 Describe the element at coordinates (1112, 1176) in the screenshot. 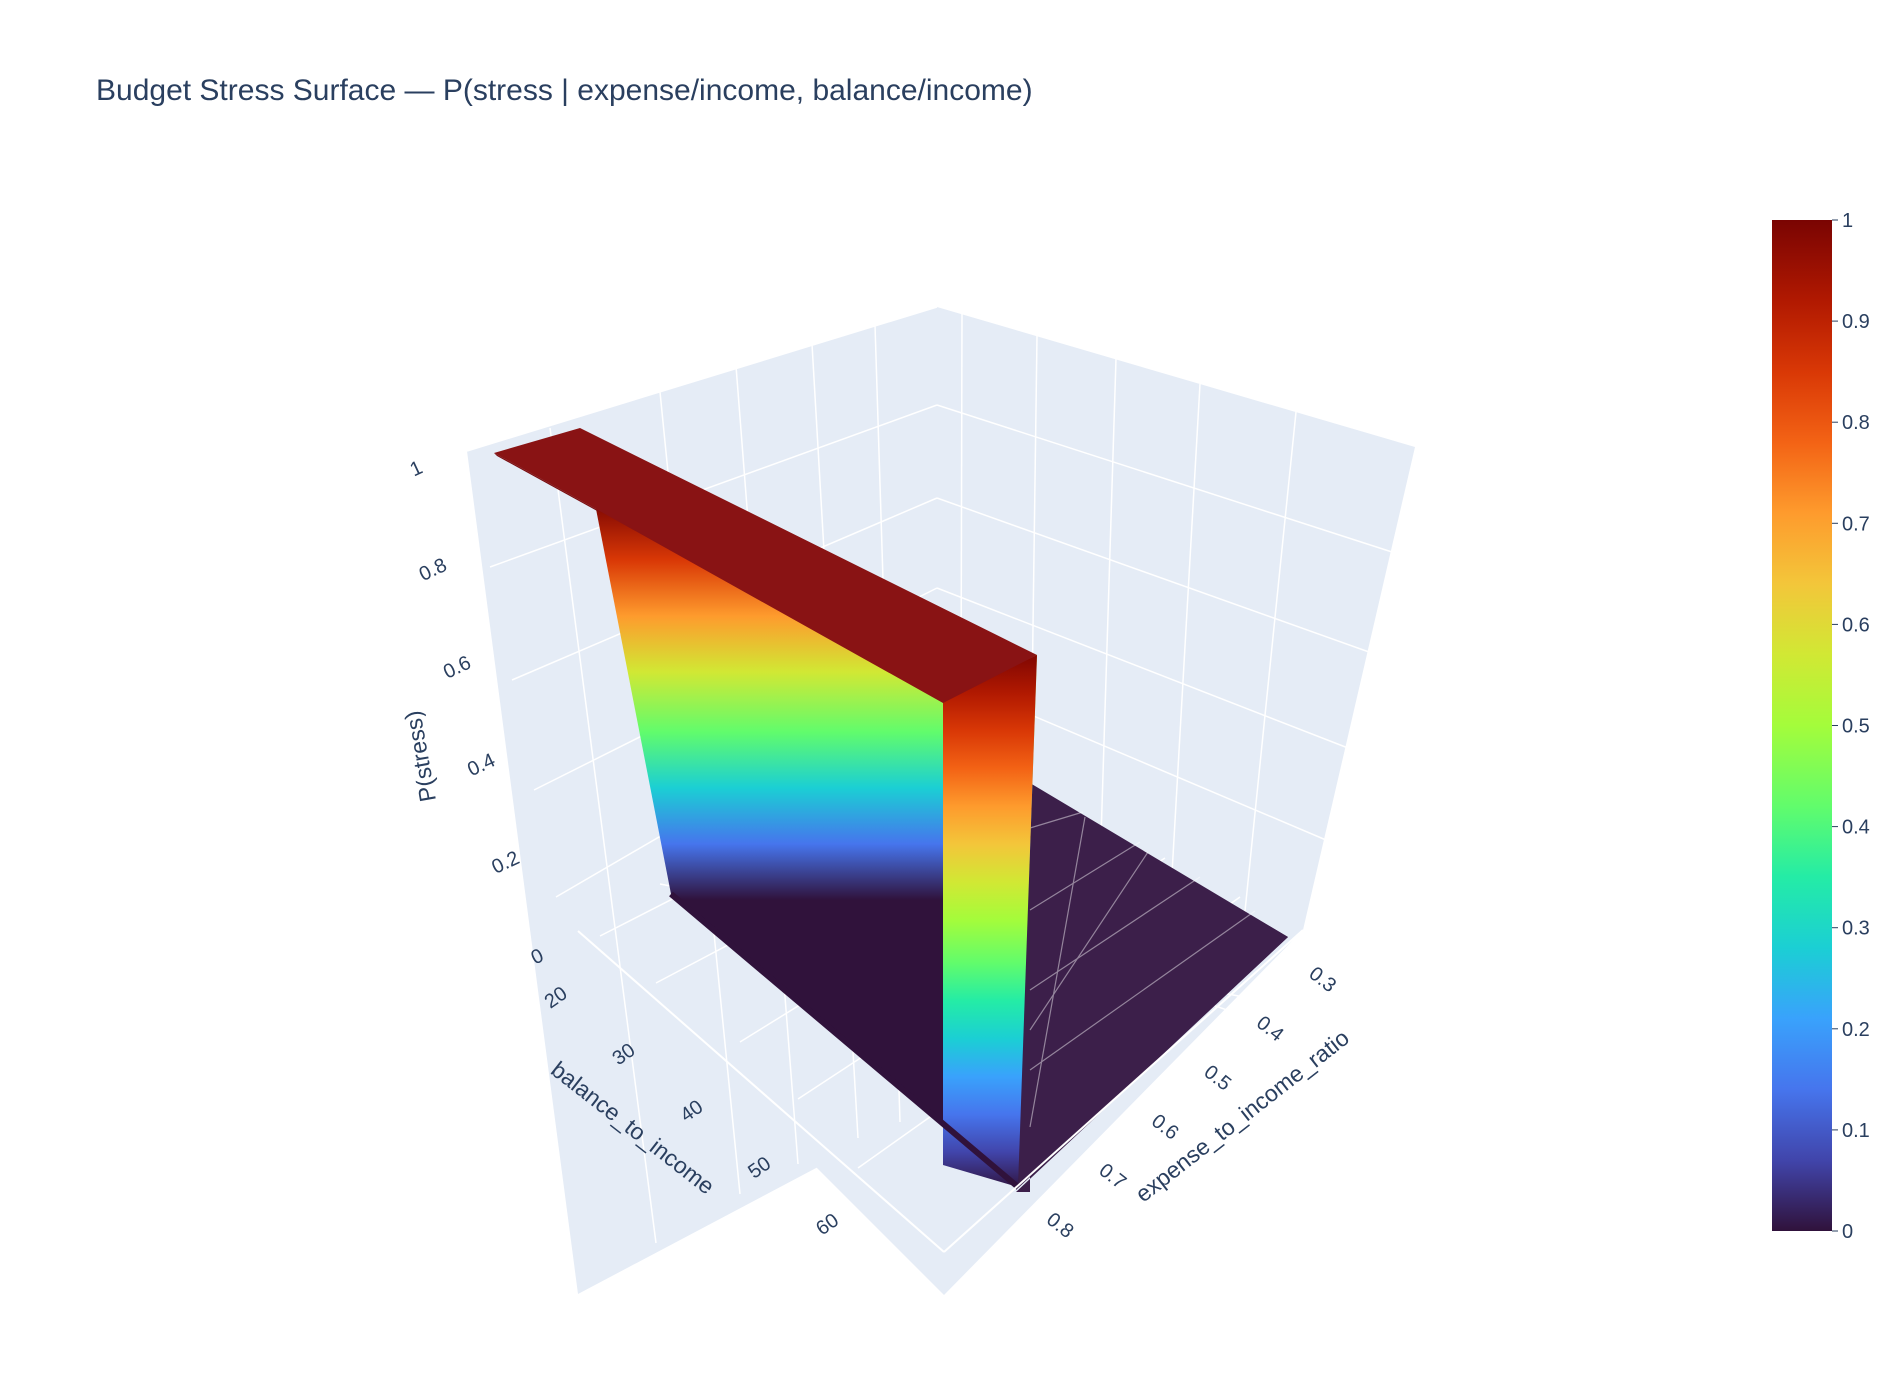

I see `x-tick-label: 0.7` at that location.